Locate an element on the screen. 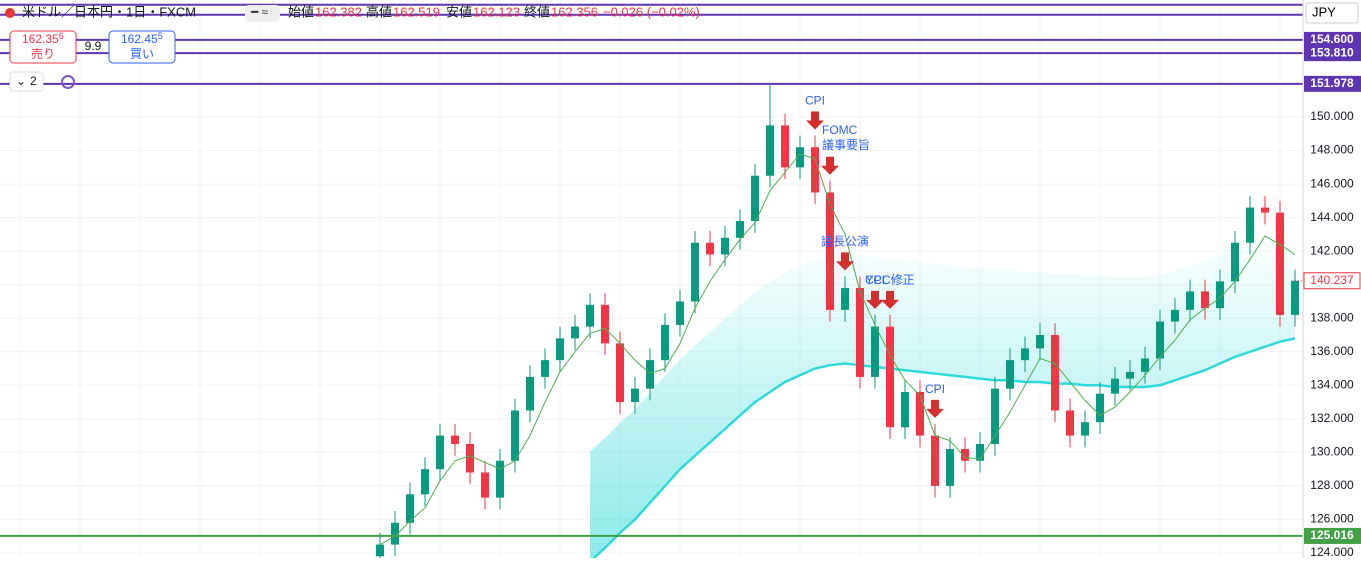  y-tick-label: 132.000 is located at coordinates (1332, 418).